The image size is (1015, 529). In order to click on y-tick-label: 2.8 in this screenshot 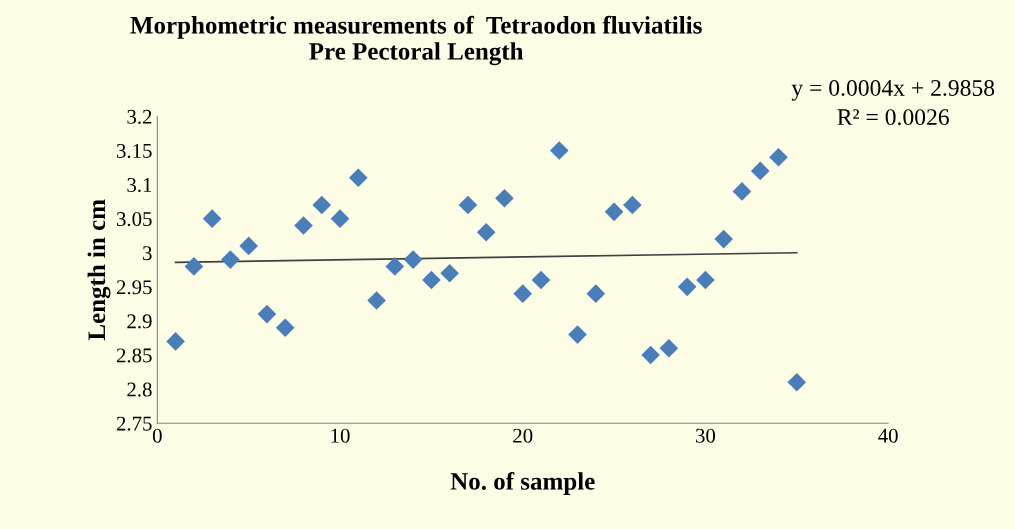, I will do `click(139, 389)`.